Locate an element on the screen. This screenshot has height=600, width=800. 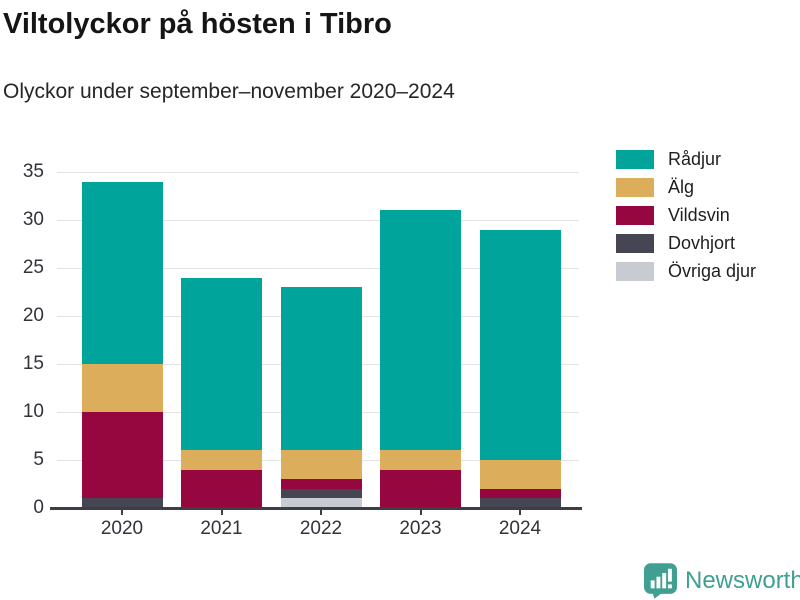
x-axis-tick-label: 2020 is located at coordinates (122, 528).